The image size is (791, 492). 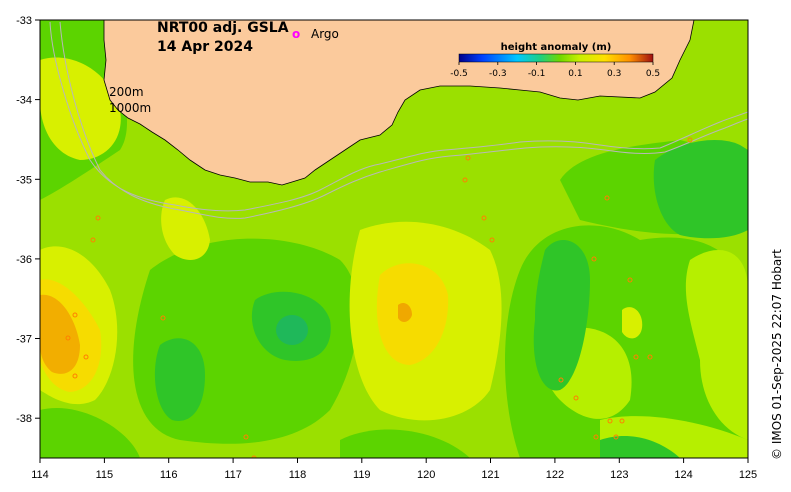 I want to click on colorbar-tick-label: -0.1, so click(x=537, y=74).